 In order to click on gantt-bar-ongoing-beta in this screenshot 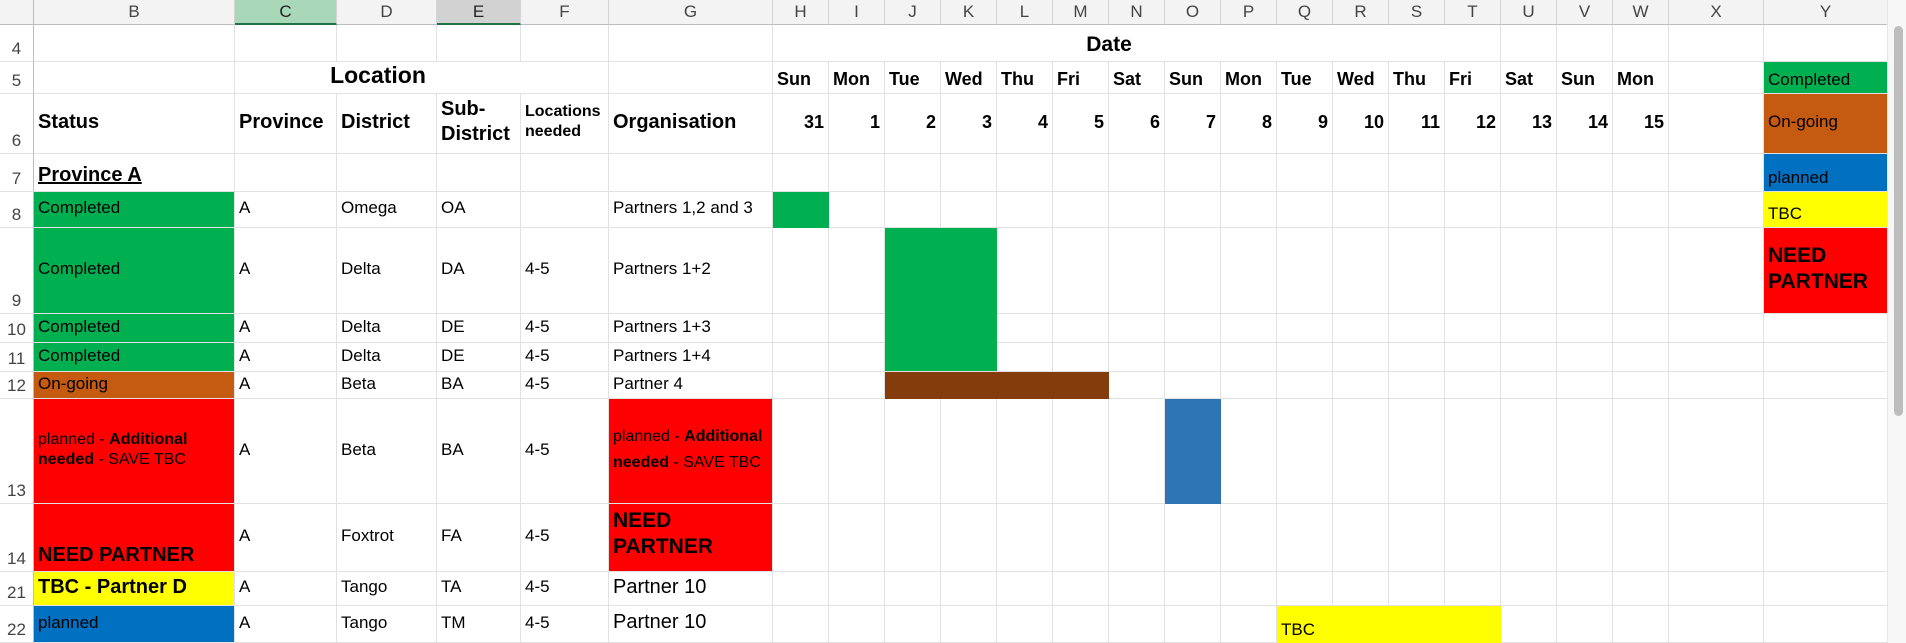, I will do `click(997, 385)`.